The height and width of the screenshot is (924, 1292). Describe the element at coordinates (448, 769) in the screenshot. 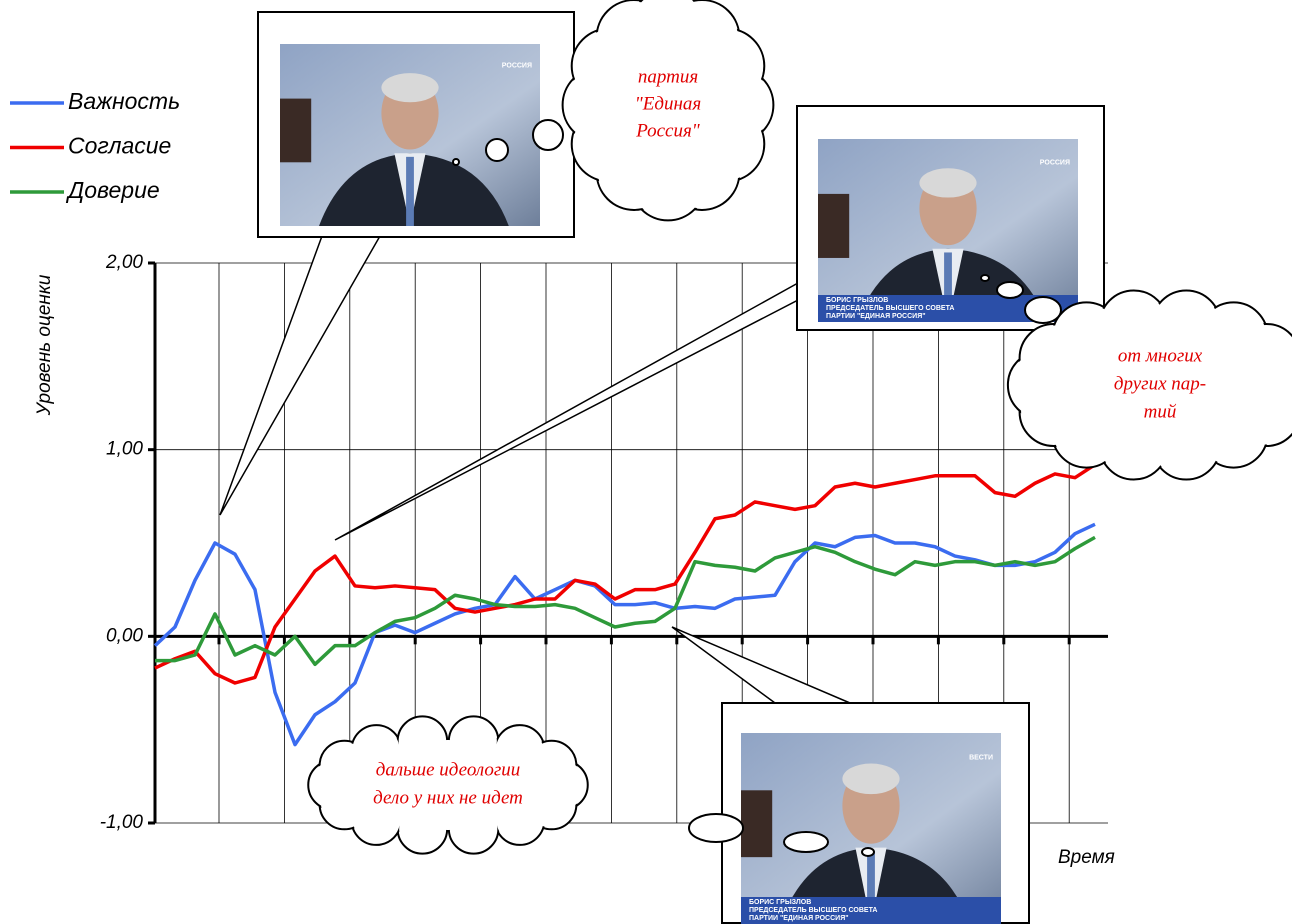

I see `cloud-text: дальше идеологии` at that location.